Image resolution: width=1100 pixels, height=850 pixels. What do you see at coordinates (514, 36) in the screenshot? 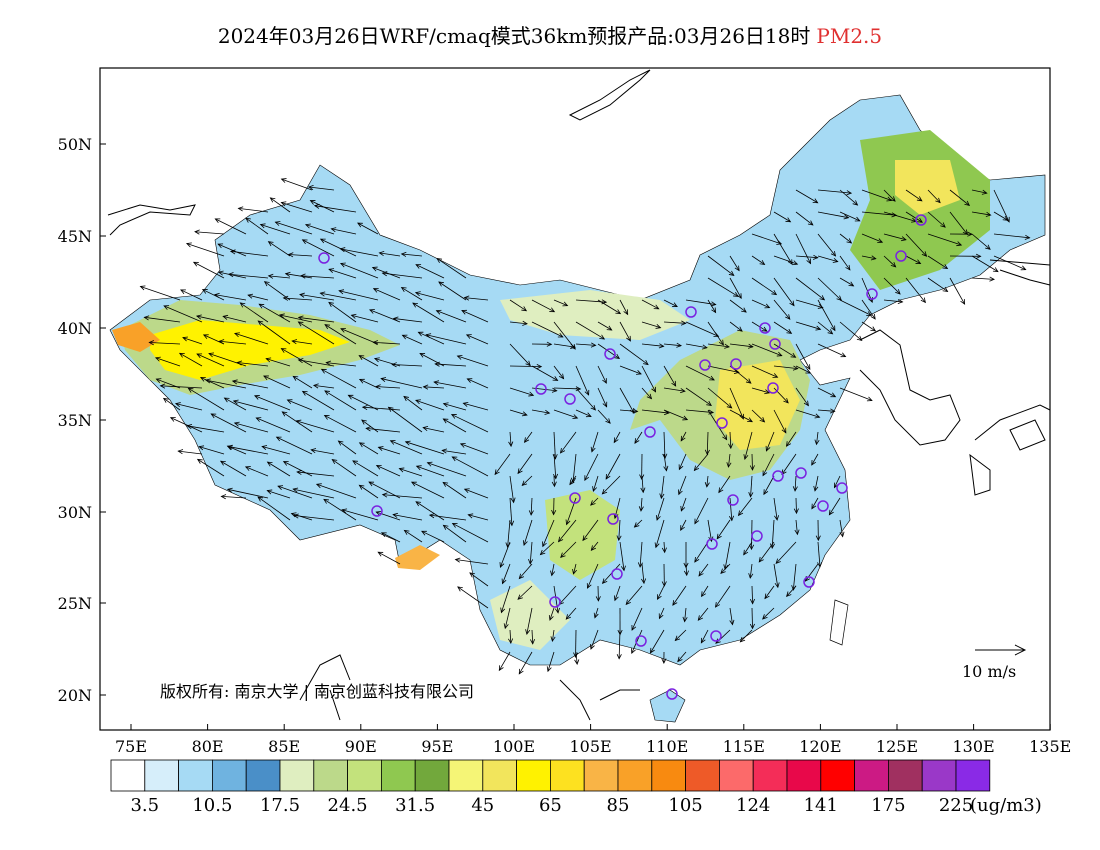
I see `title-main: 2024年03月26日WRF/cmaq模式36km预报产品:03月26日18时` at bounding box center [514, 36].